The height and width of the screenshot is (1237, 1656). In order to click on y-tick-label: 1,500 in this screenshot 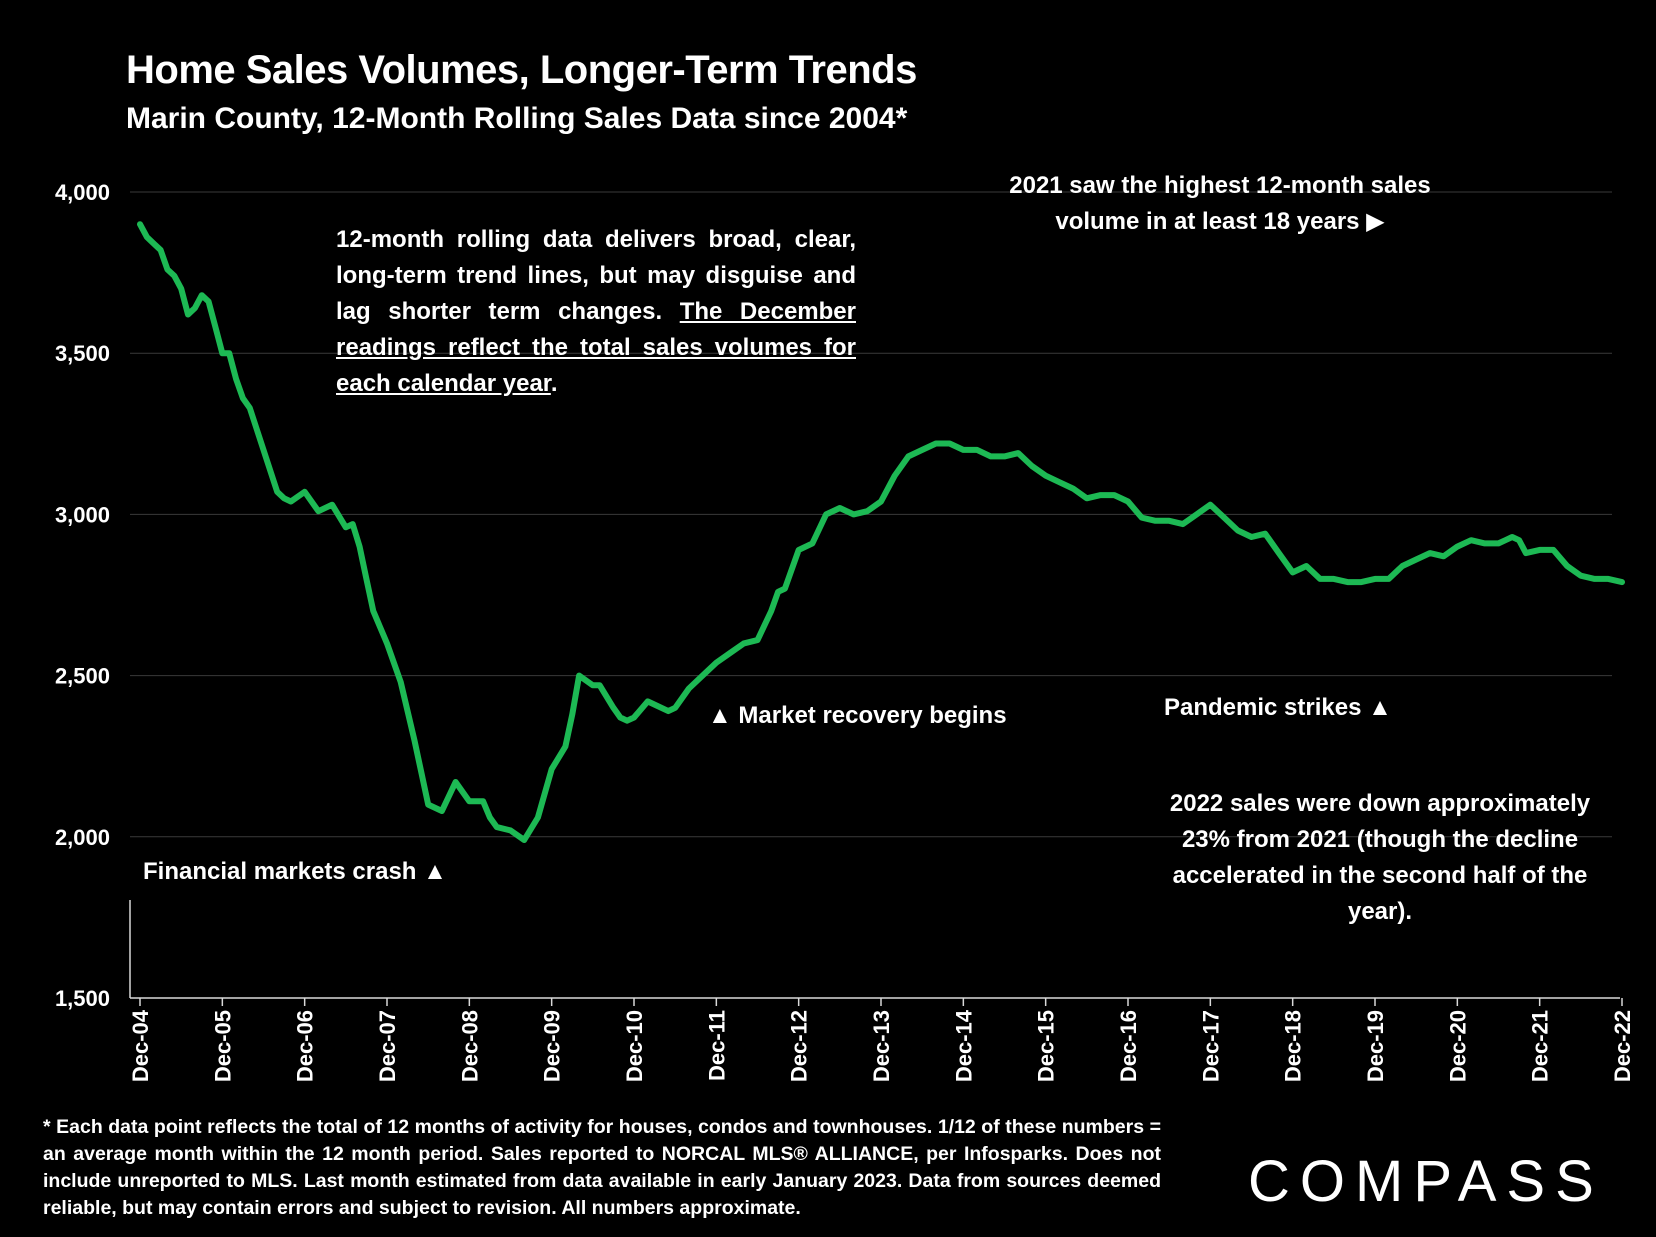, I will do `click(82, 998)`.